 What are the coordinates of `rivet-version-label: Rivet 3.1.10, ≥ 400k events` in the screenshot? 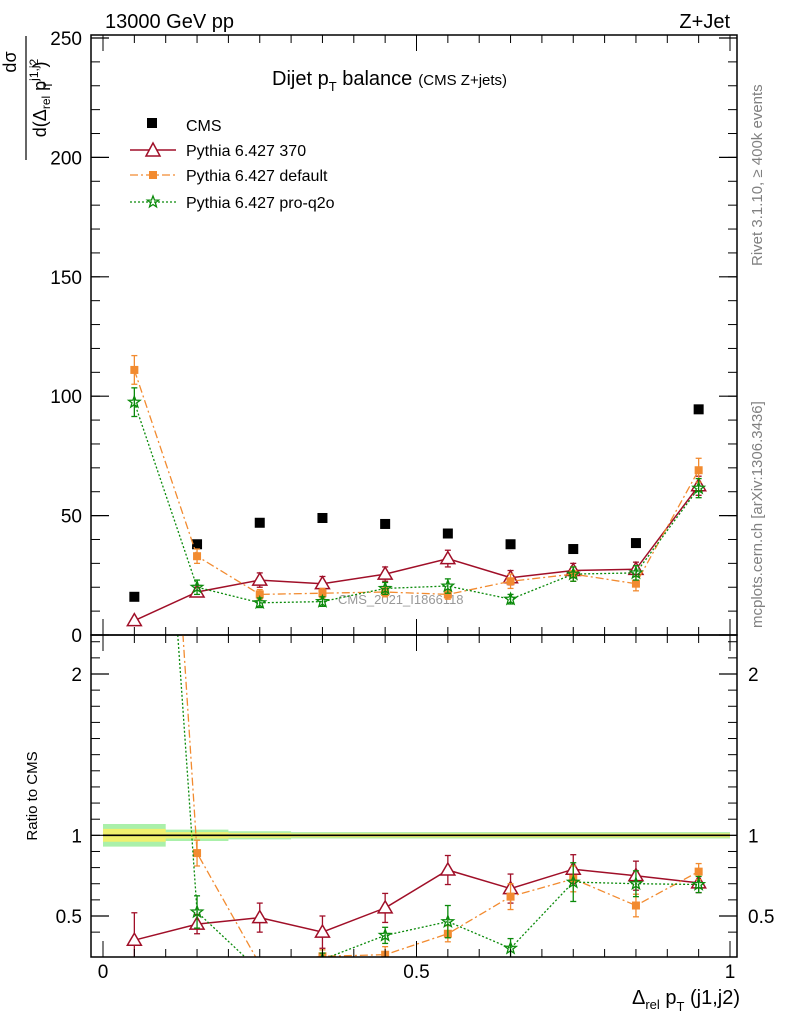 It's located at (757, 175).